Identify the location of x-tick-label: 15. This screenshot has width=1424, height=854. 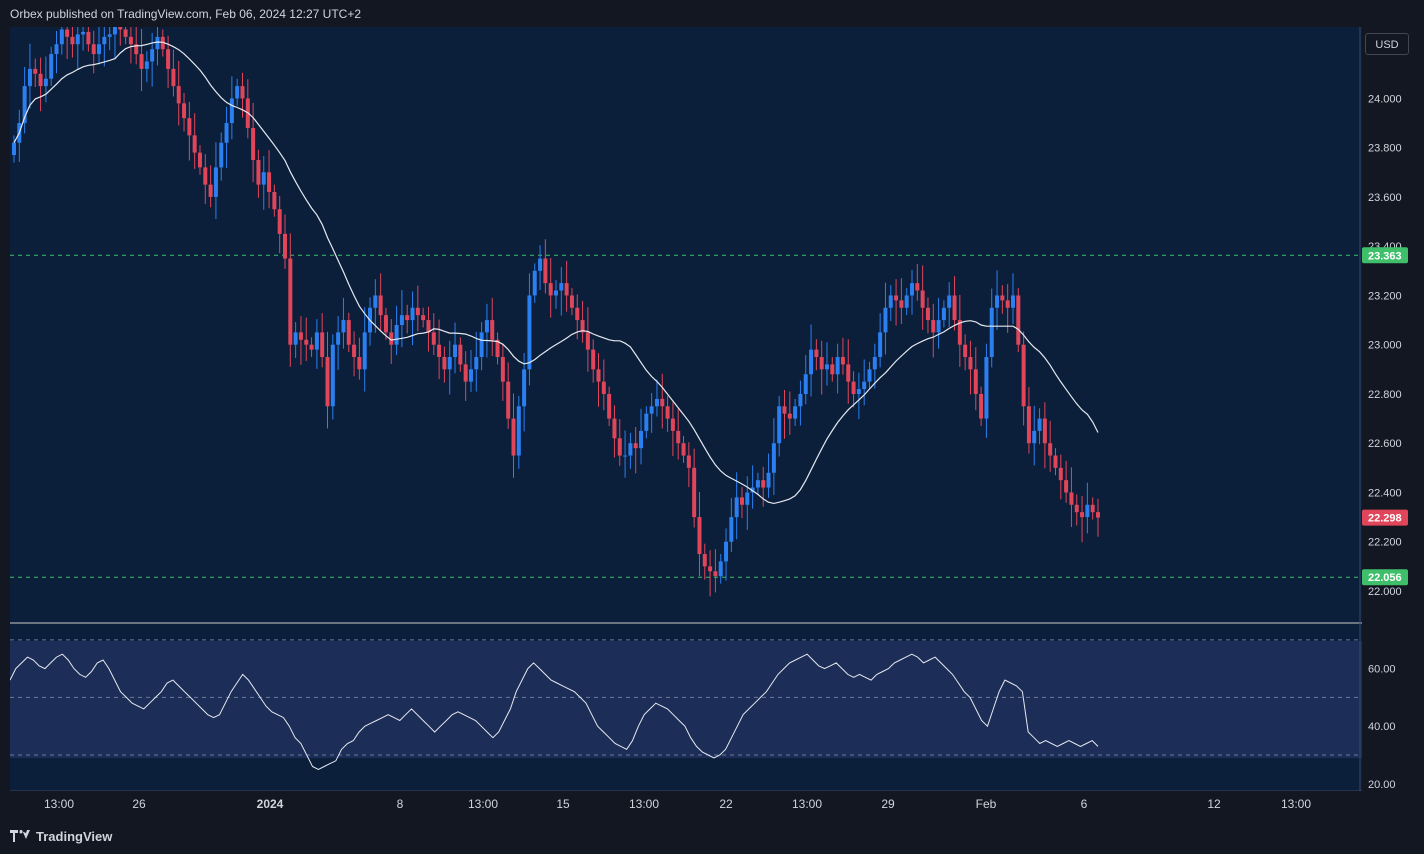
(563, 804).